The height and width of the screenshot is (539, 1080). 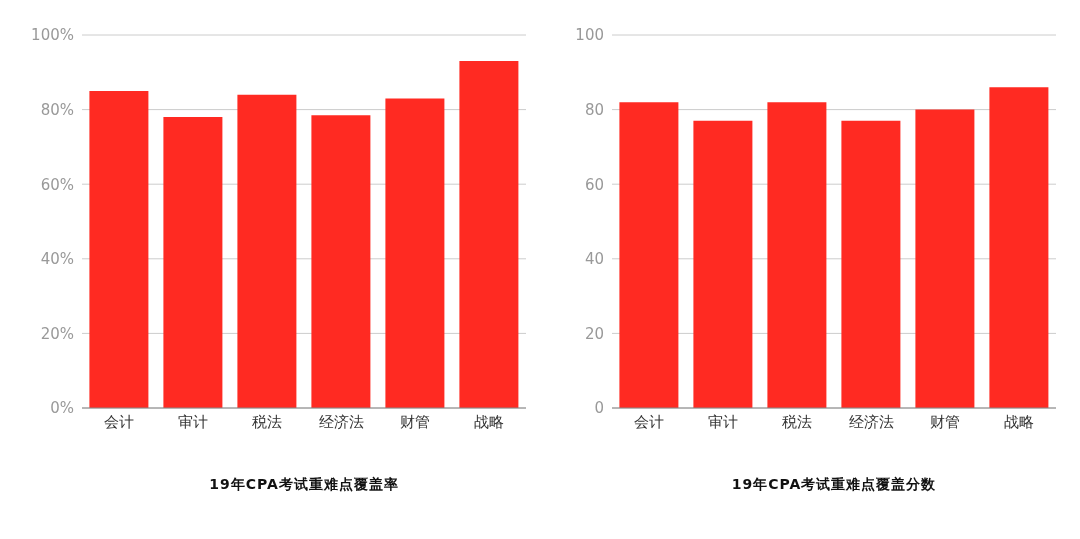 What do you see at coordinates (57, 333) in the screenshot?
I see `y-tick-label: 20%` at bounding box center [57, 333].